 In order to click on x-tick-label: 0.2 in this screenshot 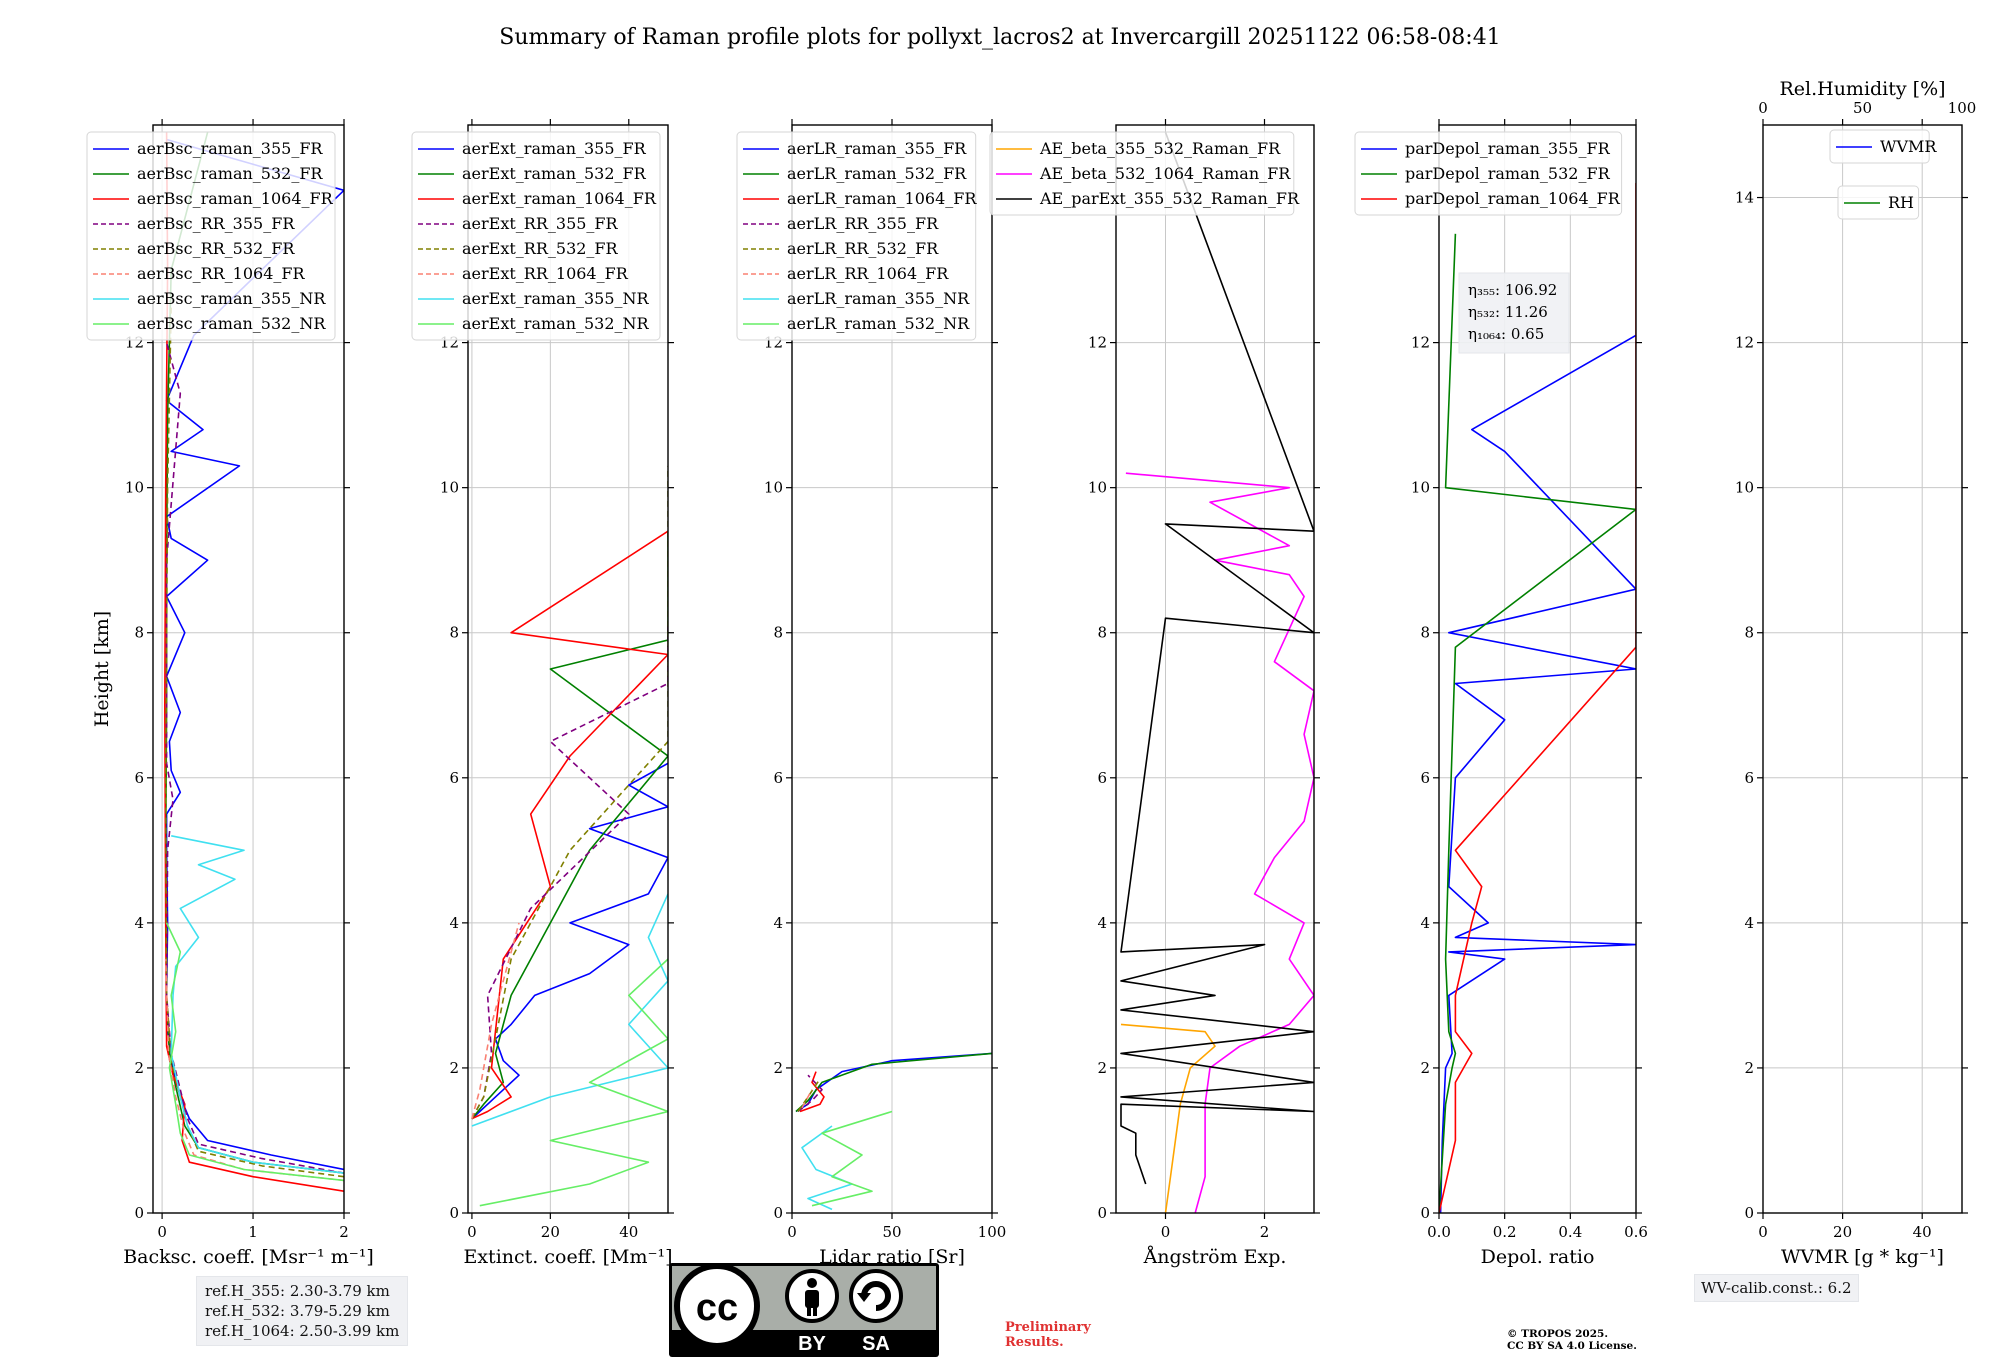, I will do `click(1505, 1232)`.